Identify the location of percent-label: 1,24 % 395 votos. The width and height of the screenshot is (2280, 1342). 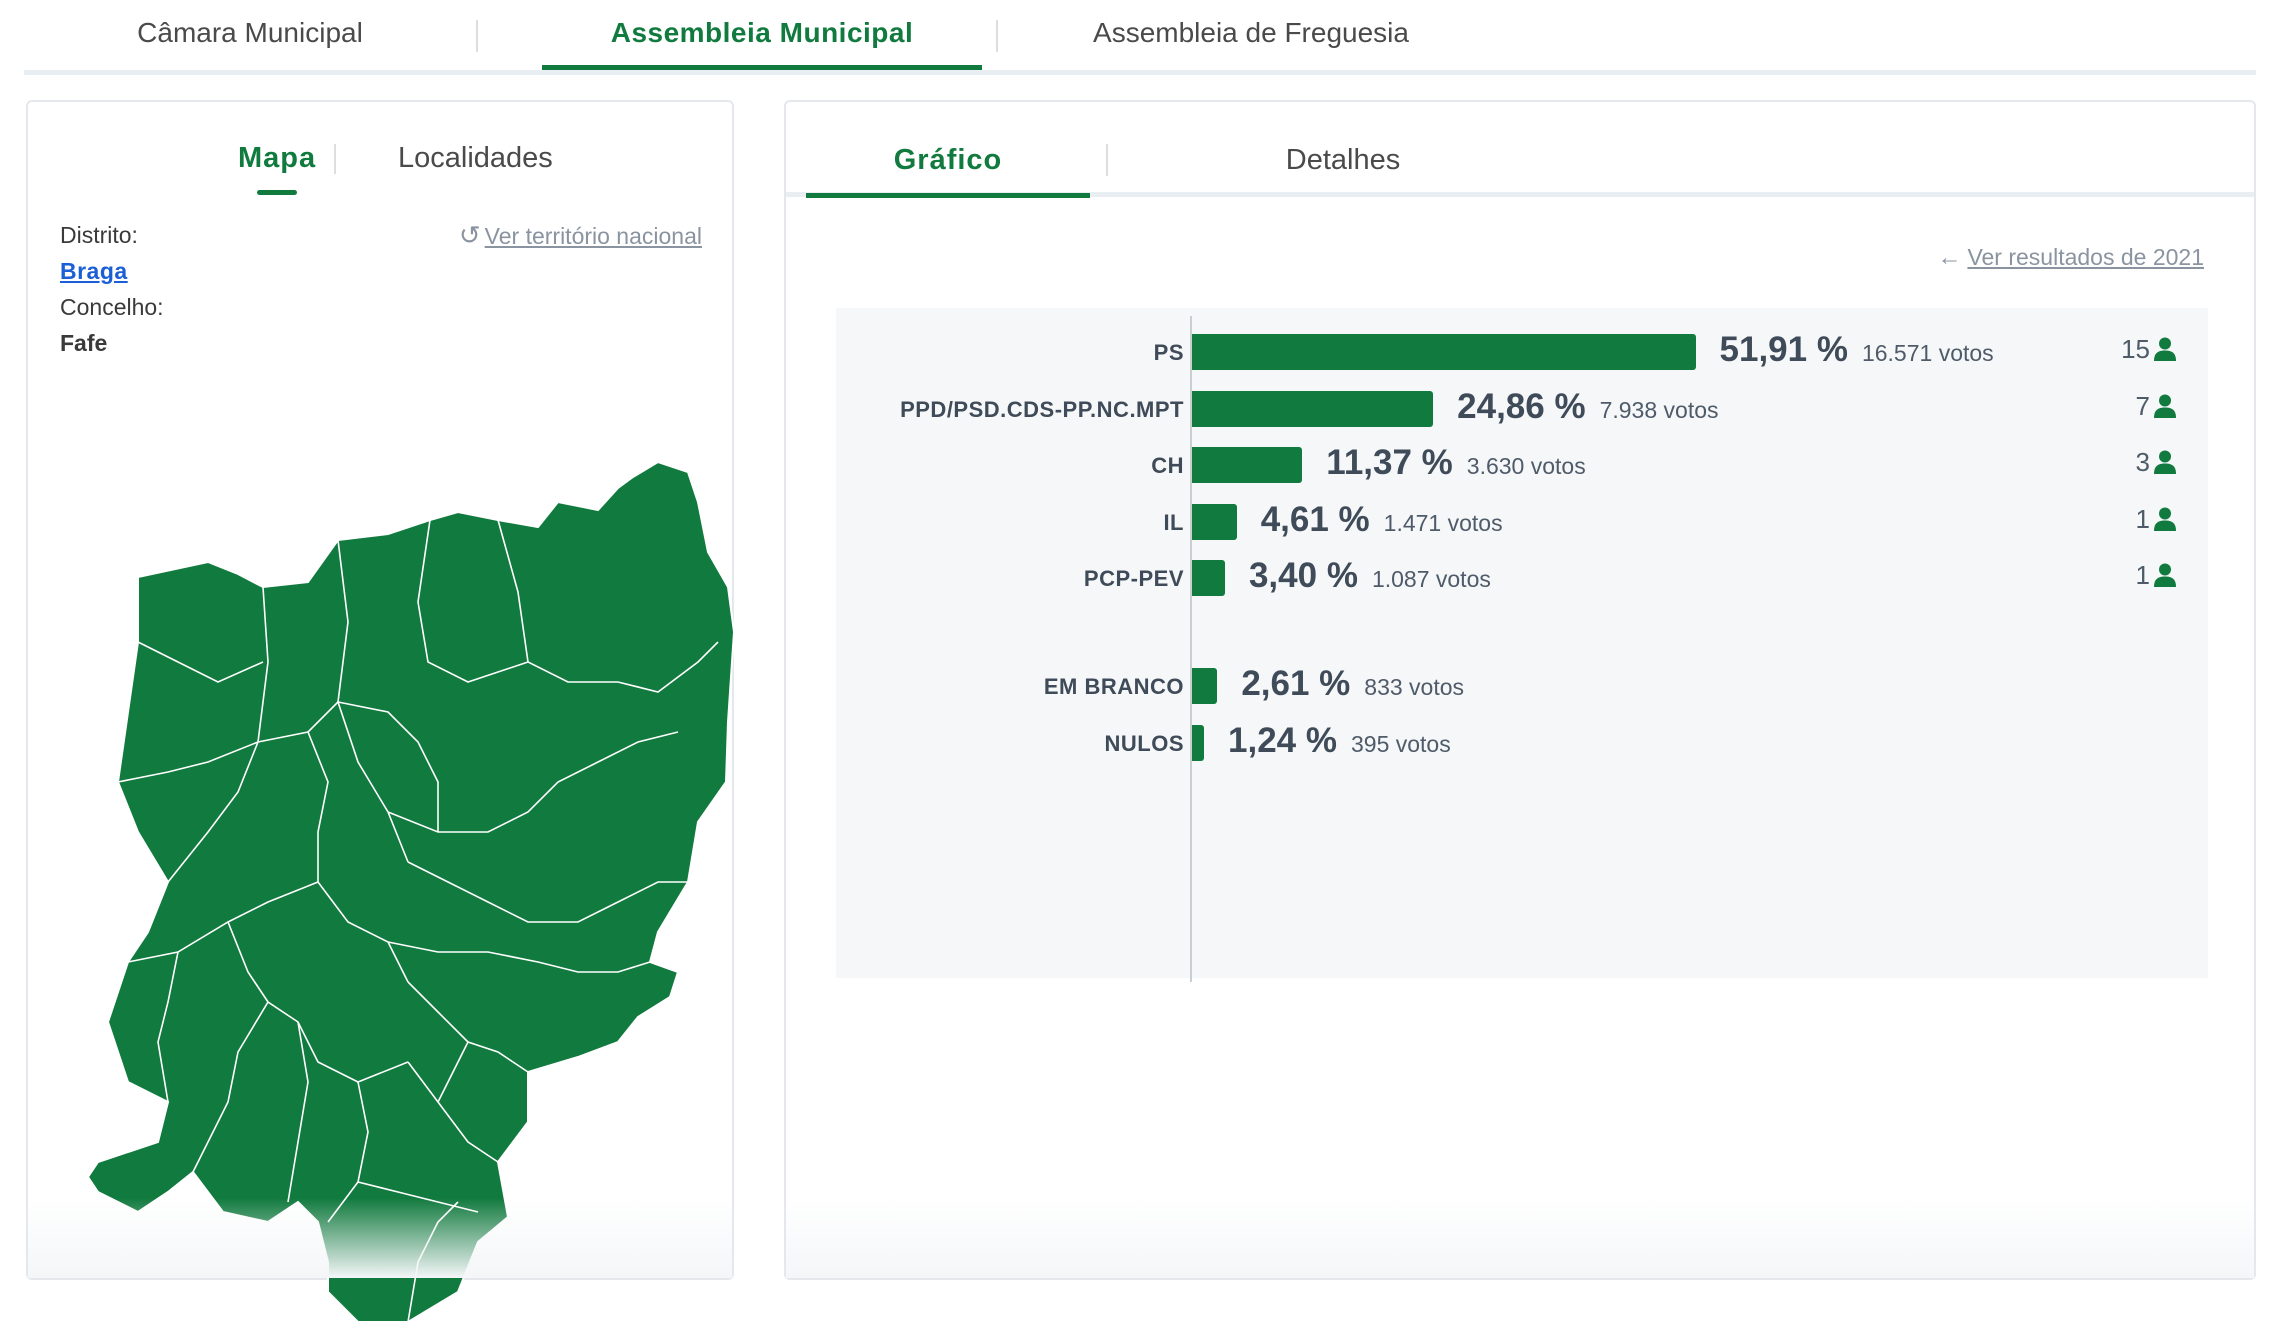
(1339, 741).